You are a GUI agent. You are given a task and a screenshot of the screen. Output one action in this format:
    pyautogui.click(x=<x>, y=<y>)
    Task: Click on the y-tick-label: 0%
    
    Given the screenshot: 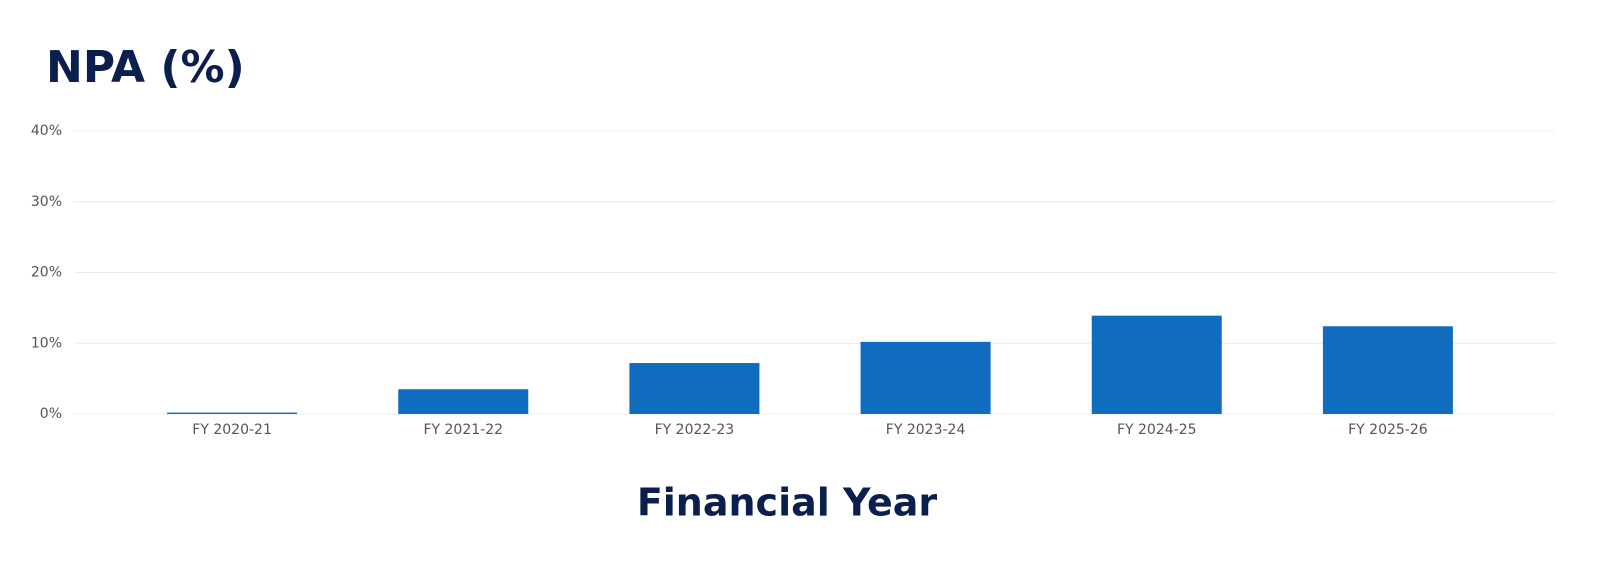 What is the action you would take?
    pyautogui.click(x=51, y=414)
    